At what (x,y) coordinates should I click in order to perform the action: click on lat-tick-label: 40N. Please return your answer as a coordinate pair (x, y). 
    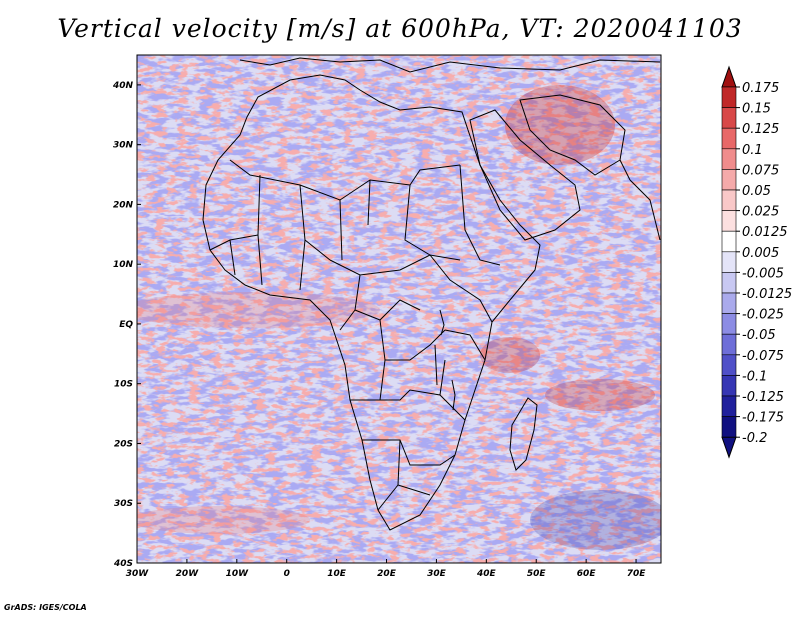
    Looking at the image, I should click on (123, 86).